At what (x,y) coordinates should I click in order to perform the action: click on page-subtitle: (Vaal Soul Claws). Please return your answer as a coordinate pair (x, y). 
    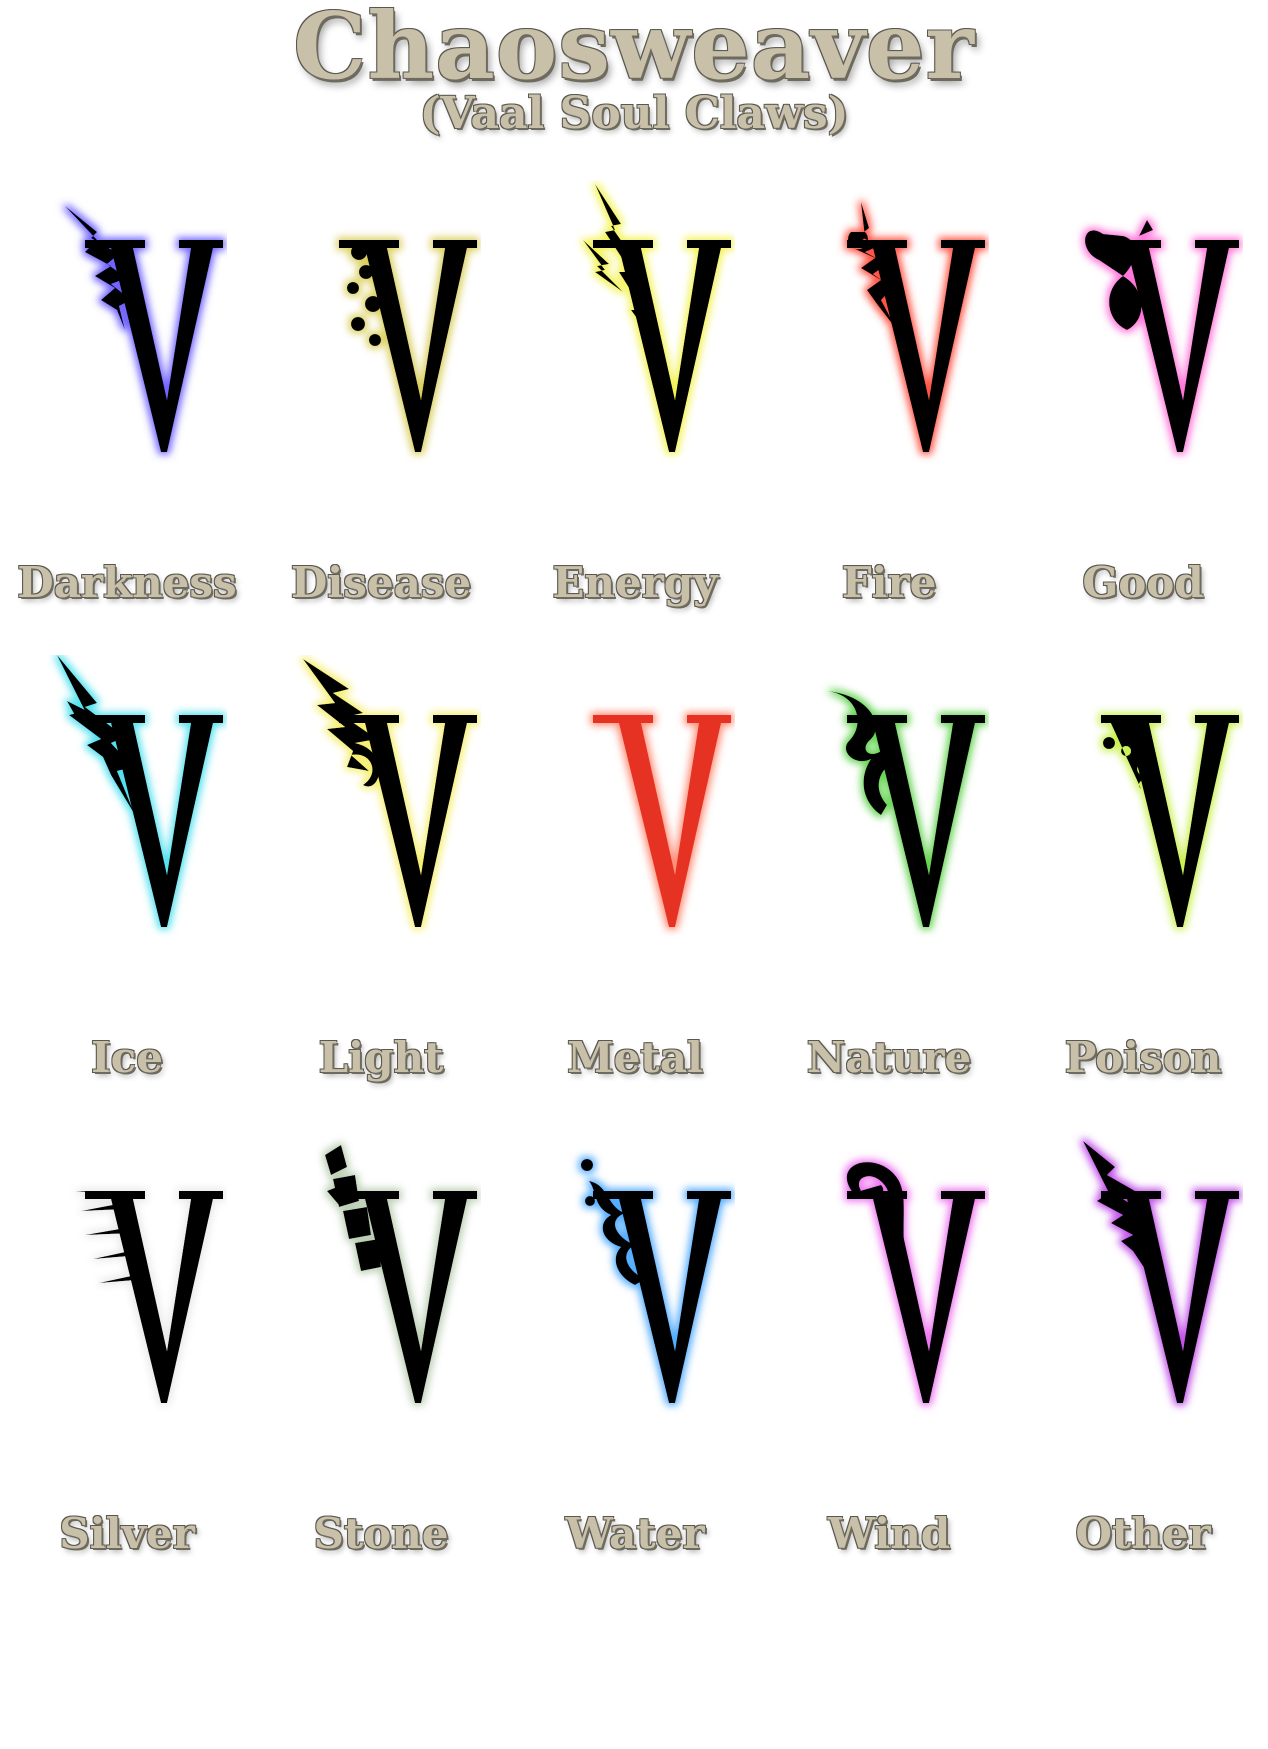
    Looking at the image, I should click on (634, 113).